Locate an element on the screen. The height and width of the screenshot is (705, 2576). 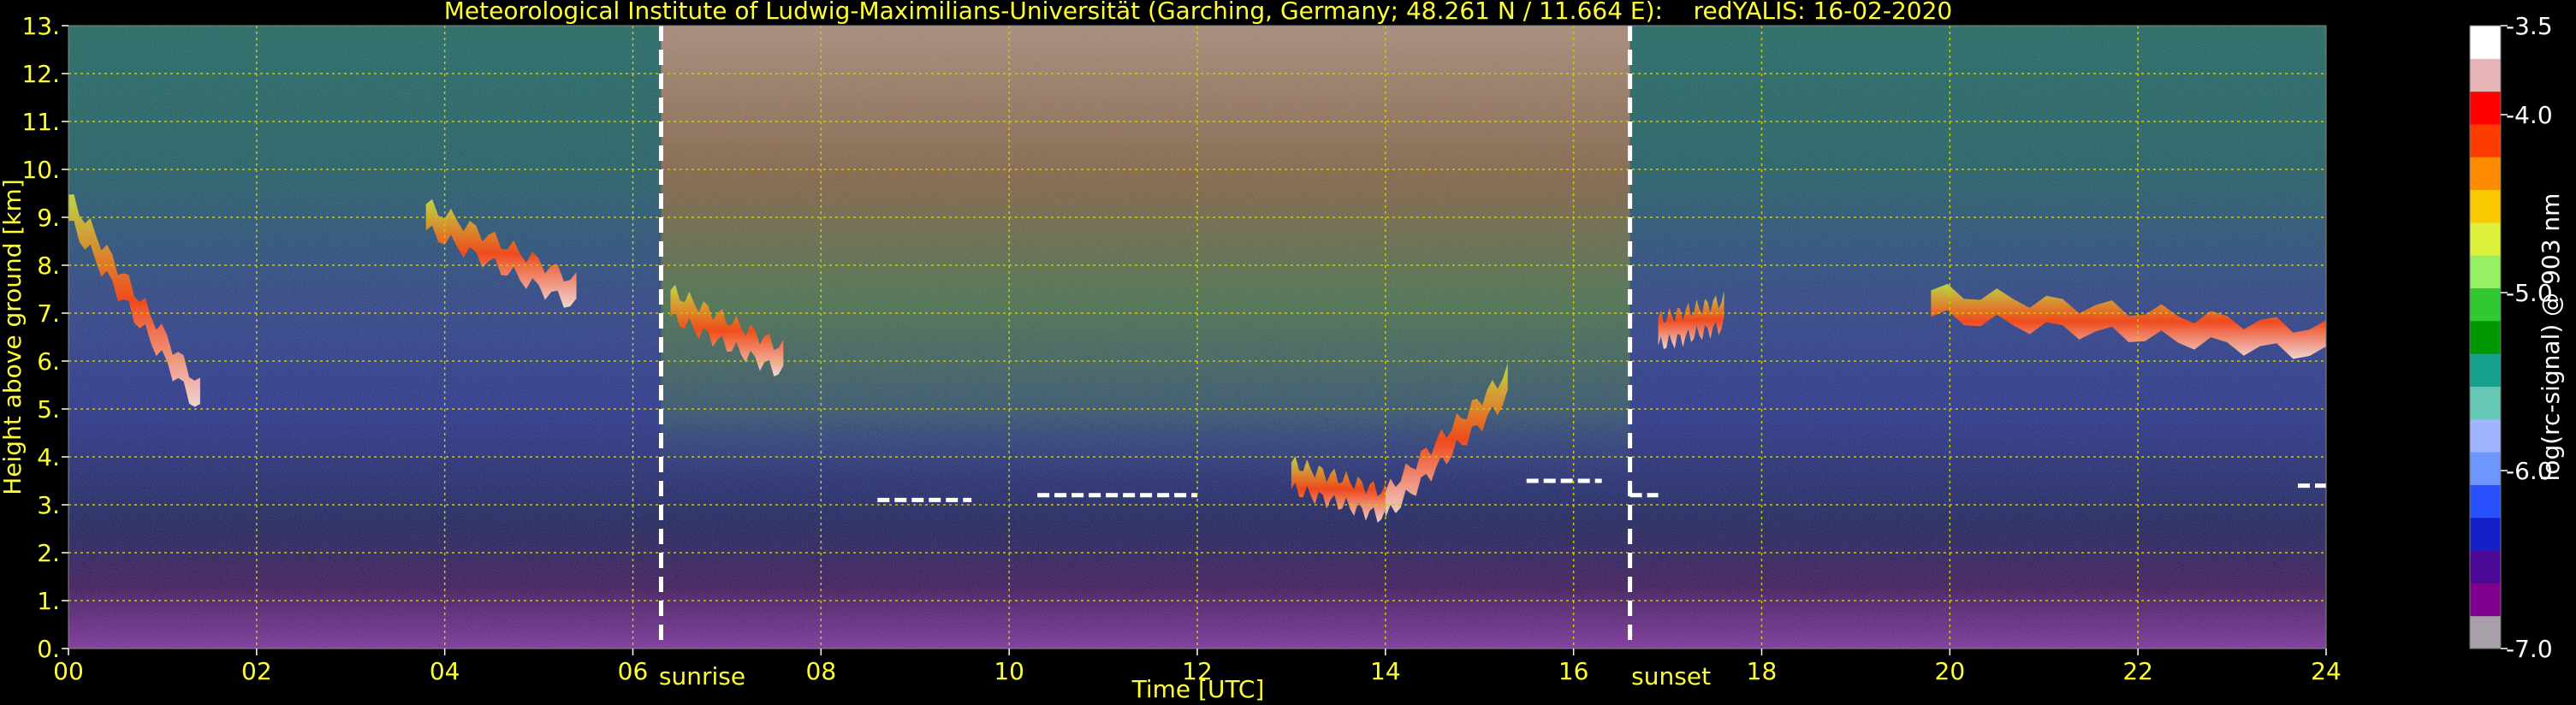
x-axis-label: Time [UTC] is located at coordinates (1198, 689).